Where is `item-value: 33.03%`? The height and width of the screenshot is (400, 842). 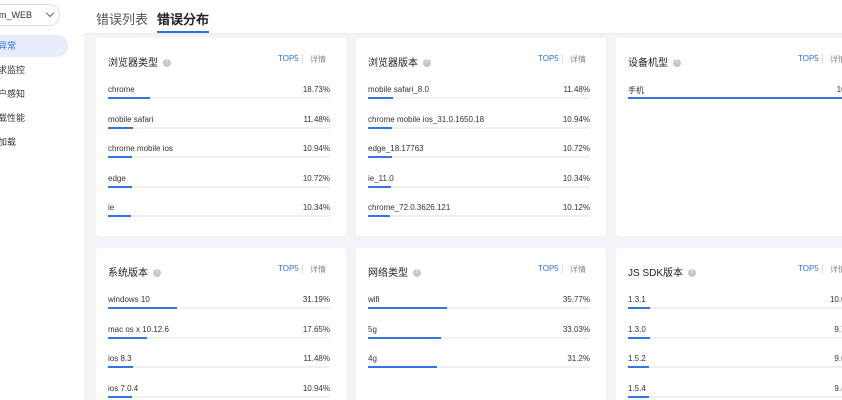 item-value: 33.03% is located at coordinates (576, 329).